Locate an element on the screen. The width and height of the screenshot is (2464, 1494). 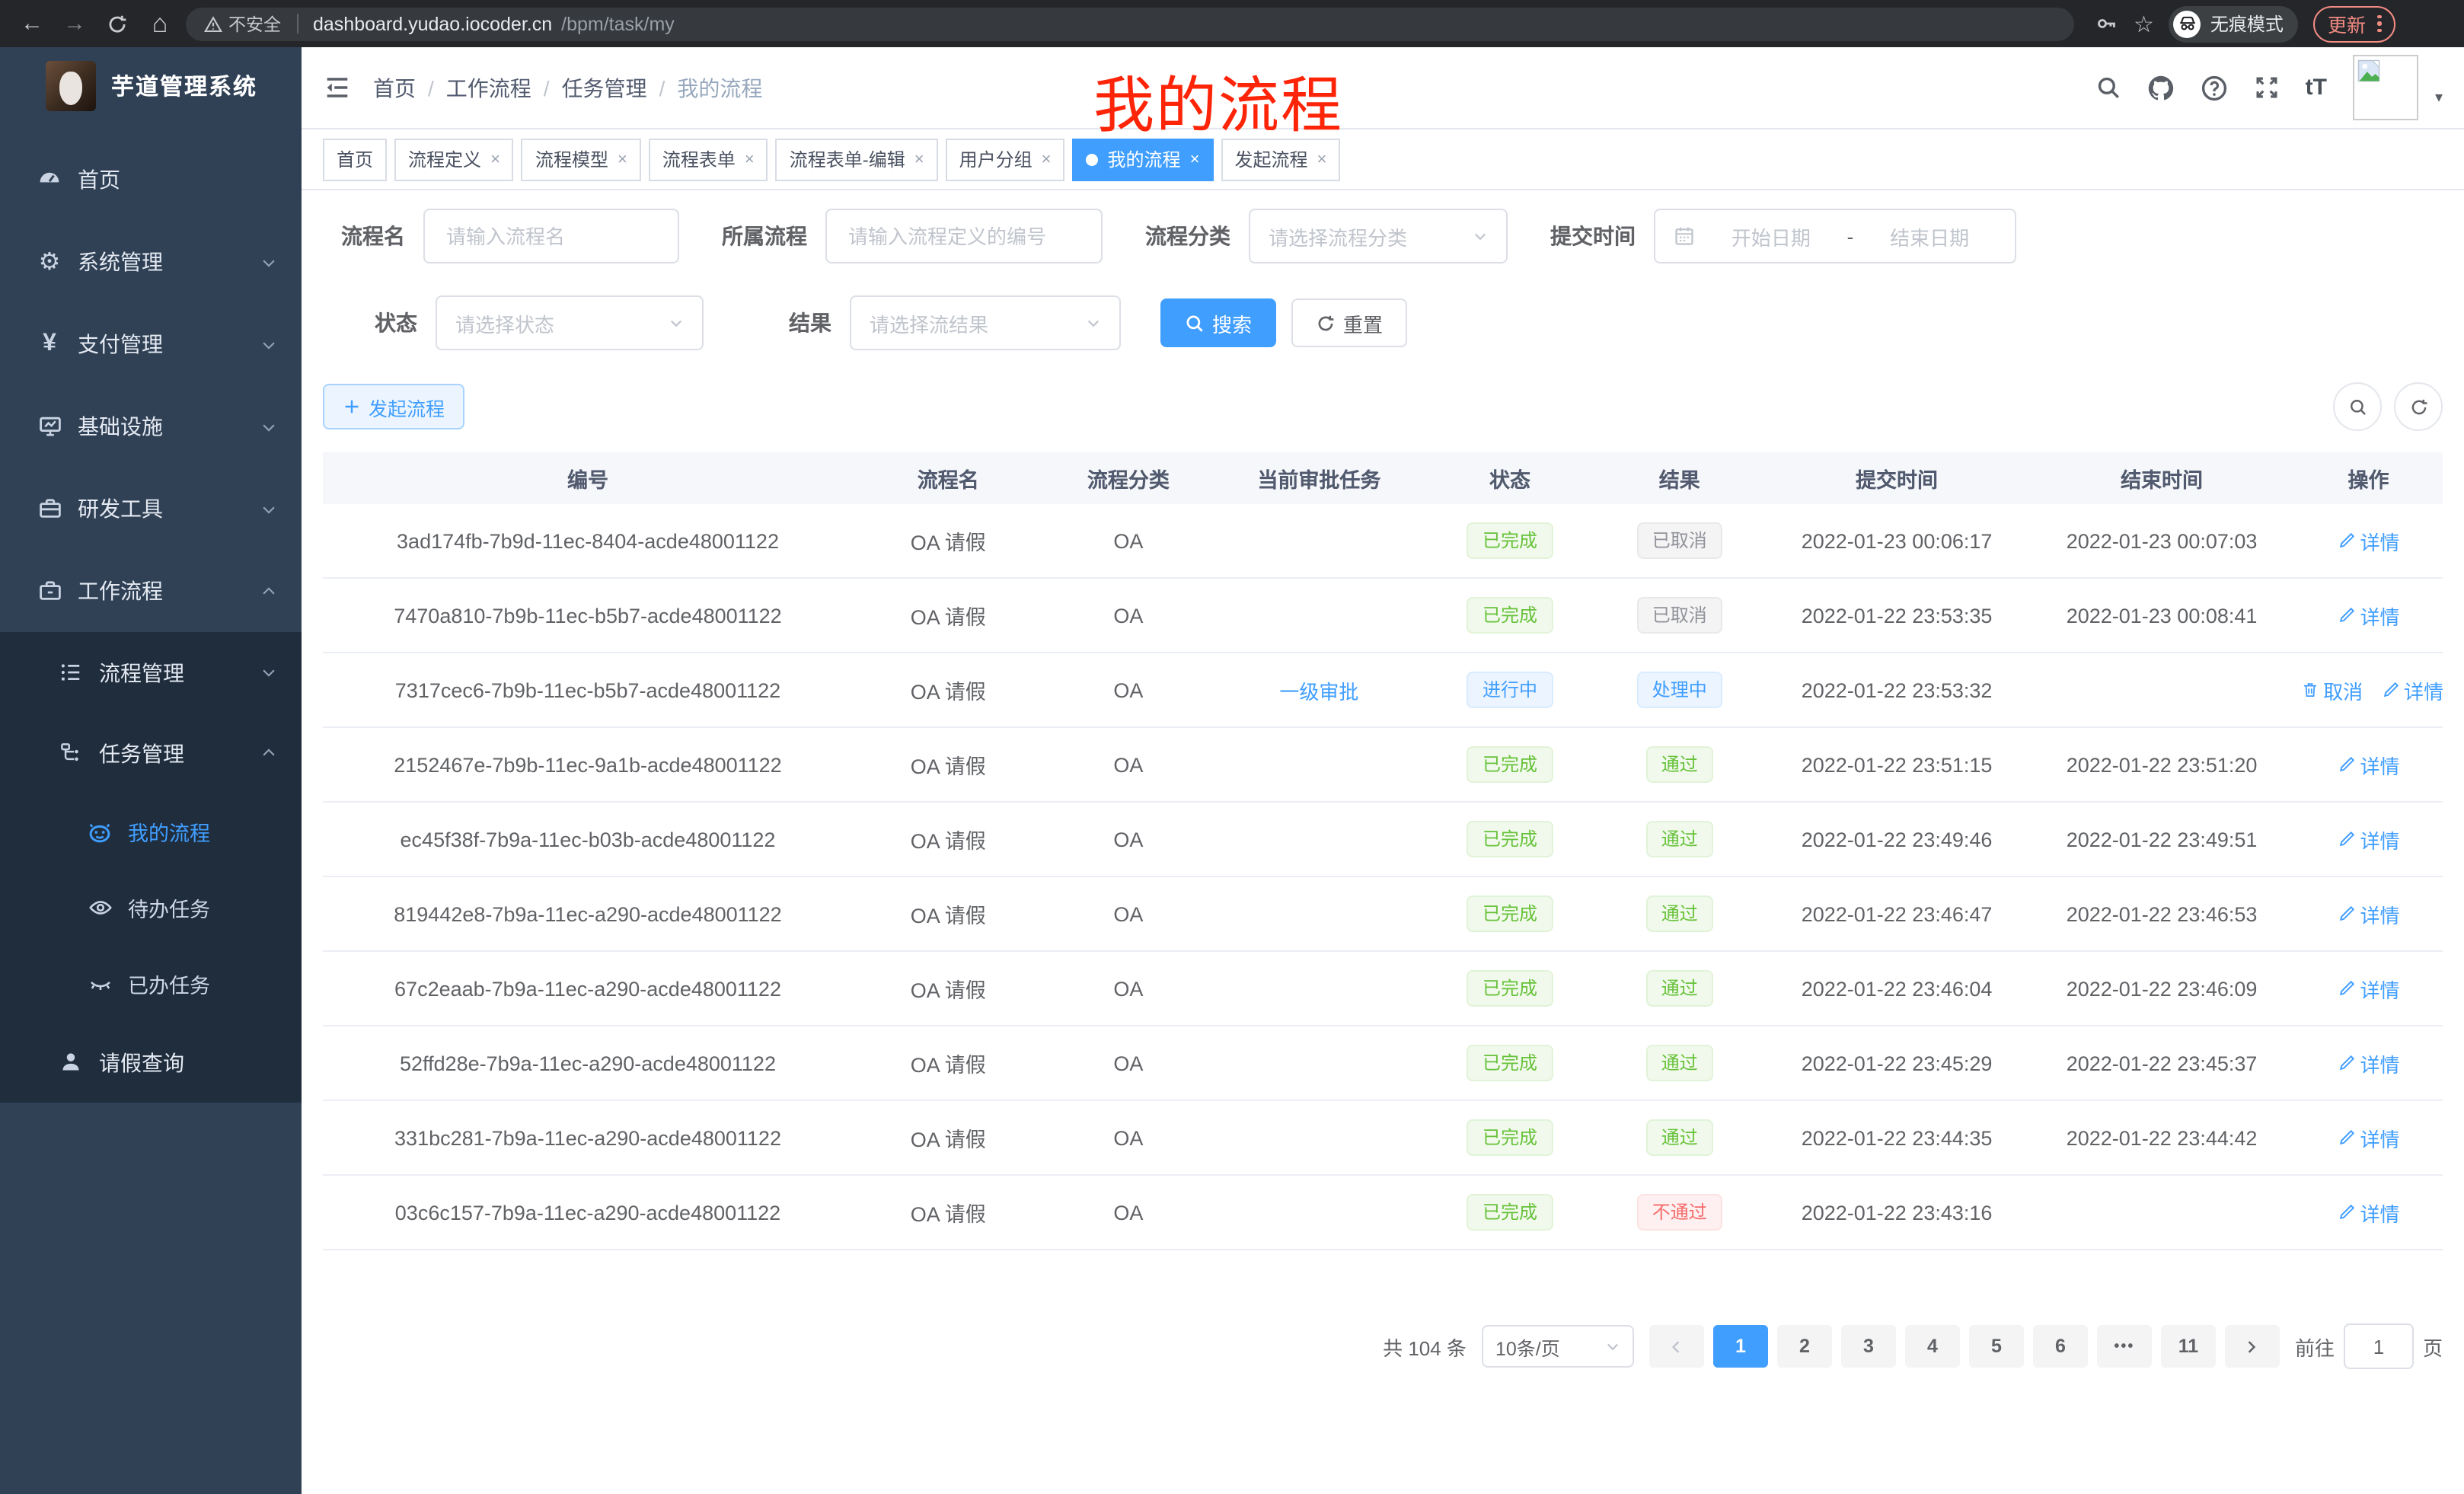
prev-page-button is located at coordinates (1676, 1346).